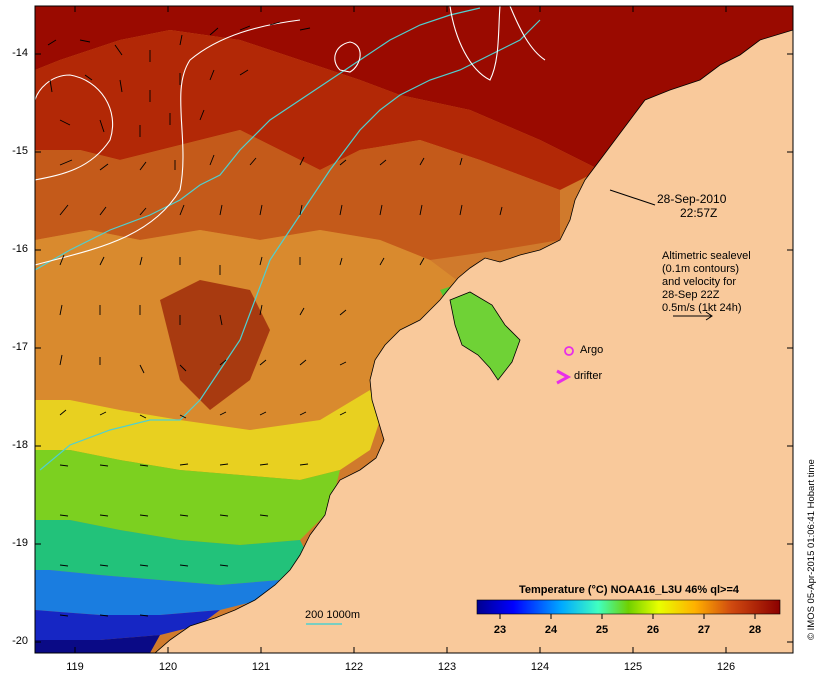  What do you see at coordinates (20, 151) in the screenshot?
I see `lat-tick-label: -15` at bounding box center [20, 151].